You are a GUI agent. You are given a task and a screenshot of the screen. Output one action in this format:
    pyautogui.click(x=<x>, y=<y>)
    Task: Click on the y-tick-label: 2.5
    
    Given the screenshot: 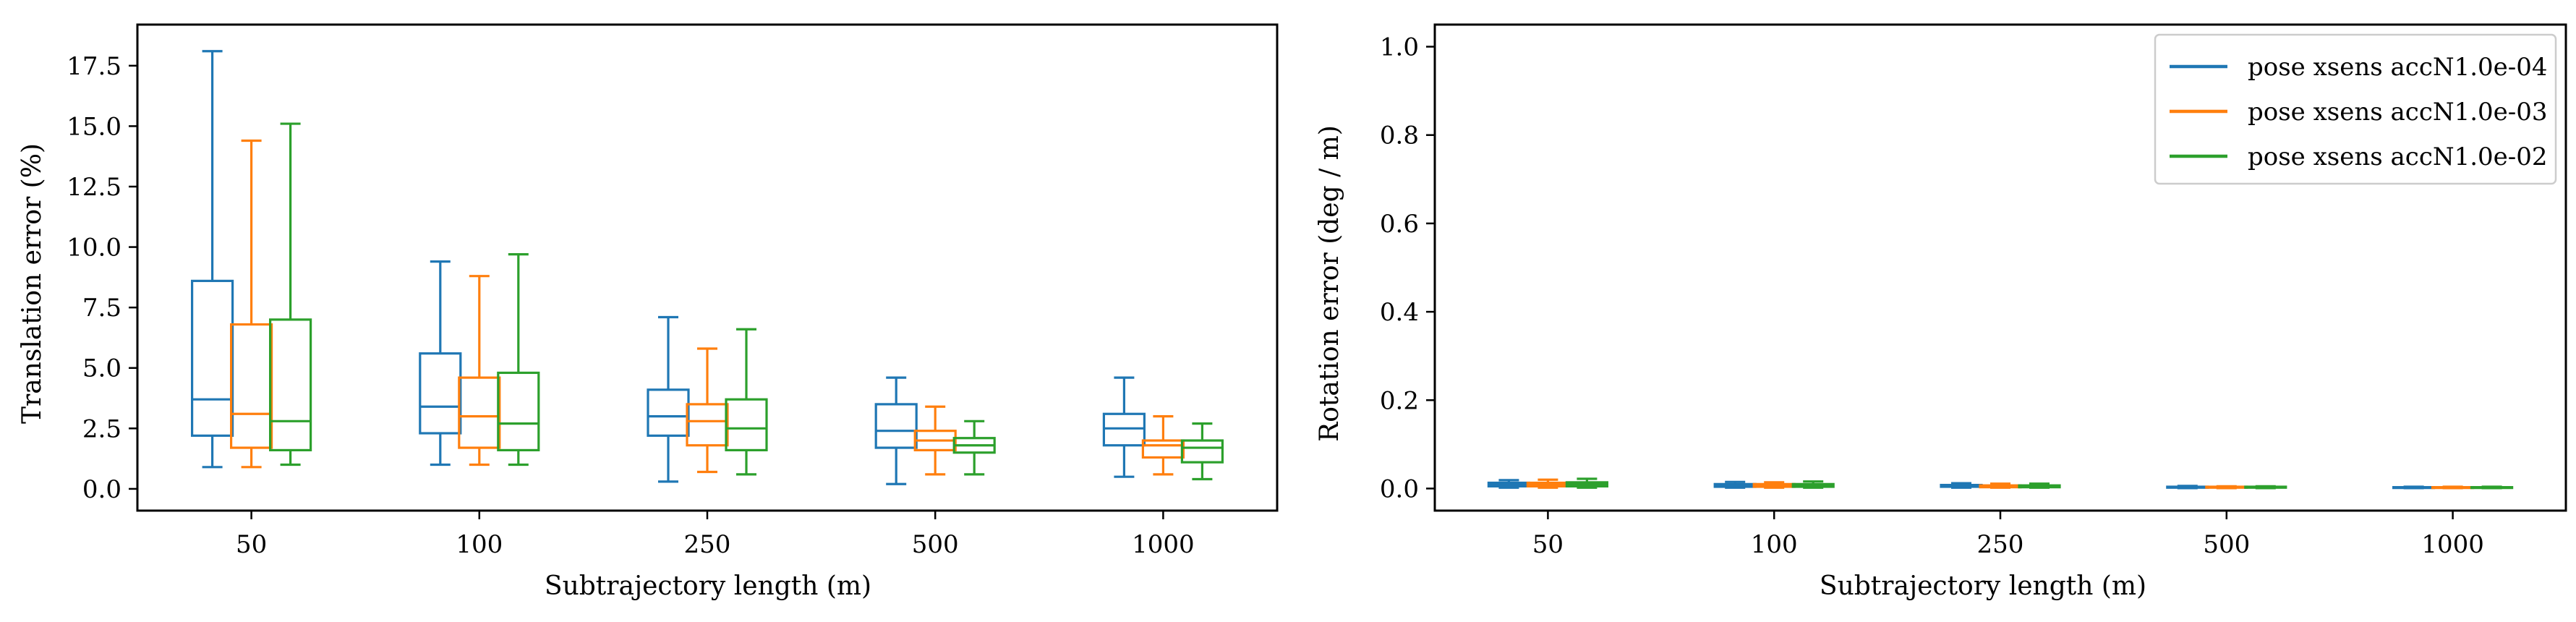 What is the action you would take?
    pyautogui.click(x=101, y=428)
    